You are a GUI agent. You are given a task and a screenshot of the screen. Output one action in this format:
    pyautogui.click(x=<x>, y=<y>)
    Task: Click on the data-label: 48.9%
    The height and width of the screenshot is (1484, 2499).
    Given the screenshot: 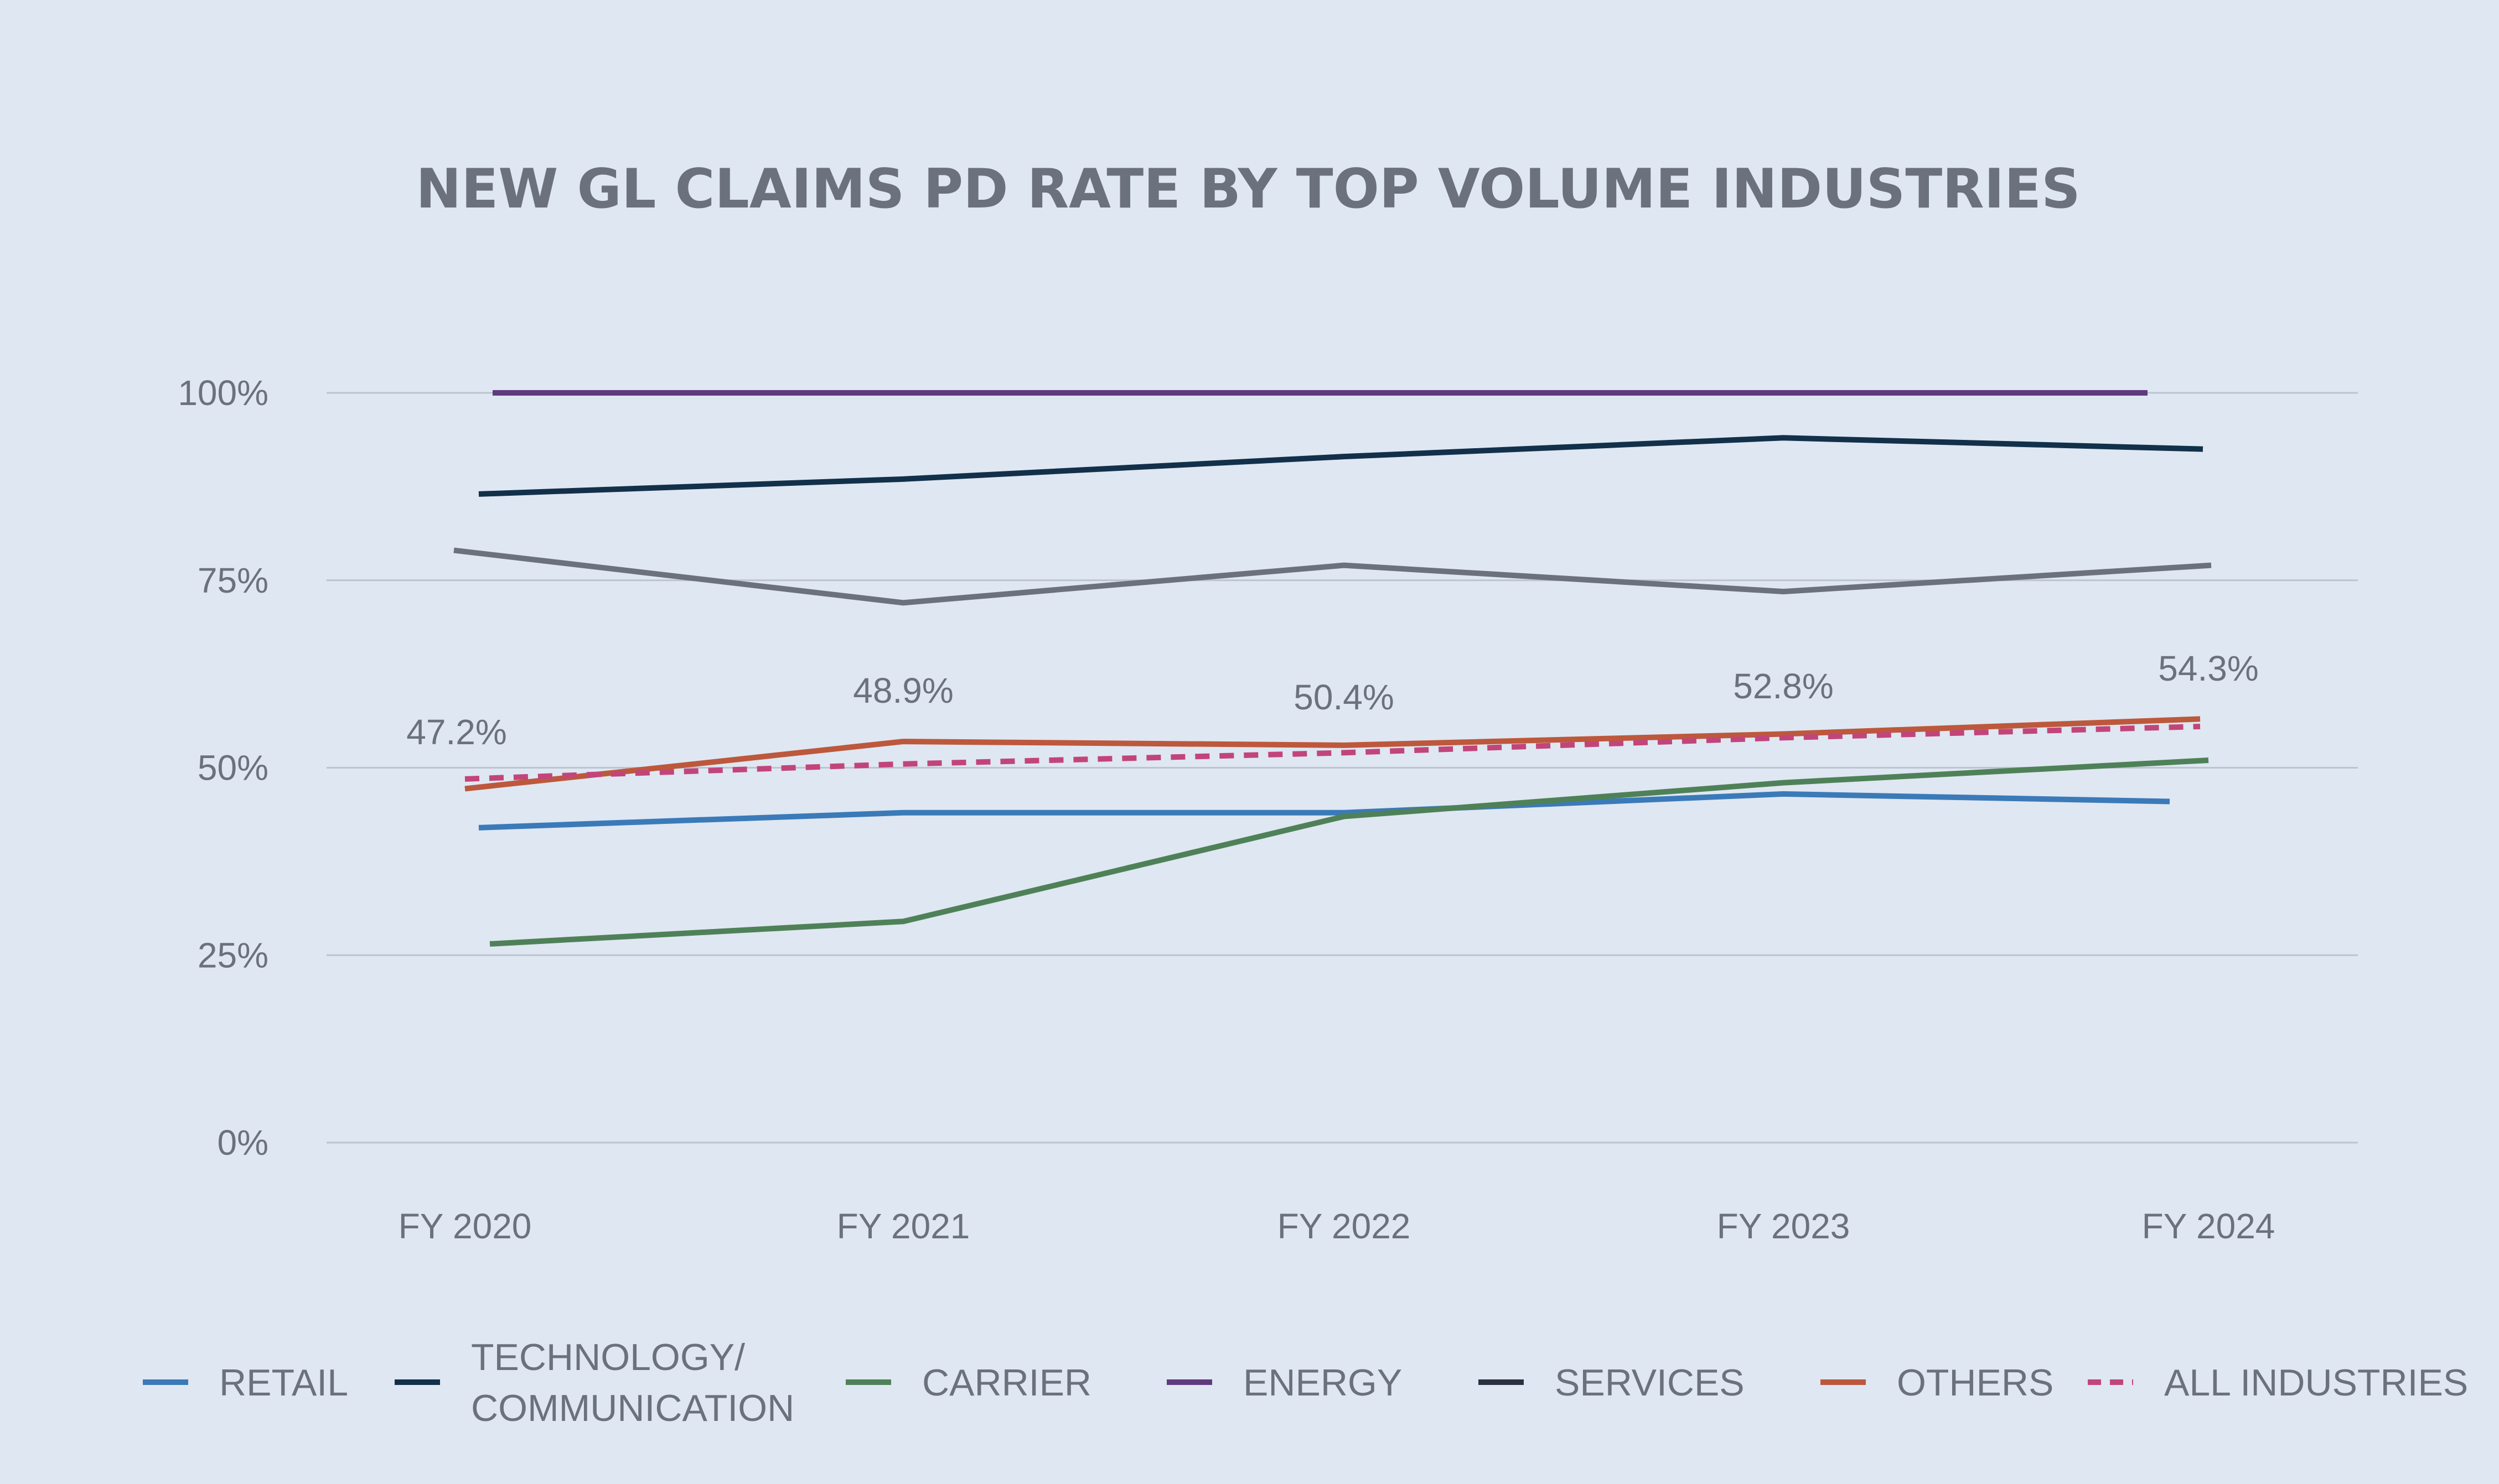 What is the action you would take?
    pyautogui.click(x=903, y=690)
    